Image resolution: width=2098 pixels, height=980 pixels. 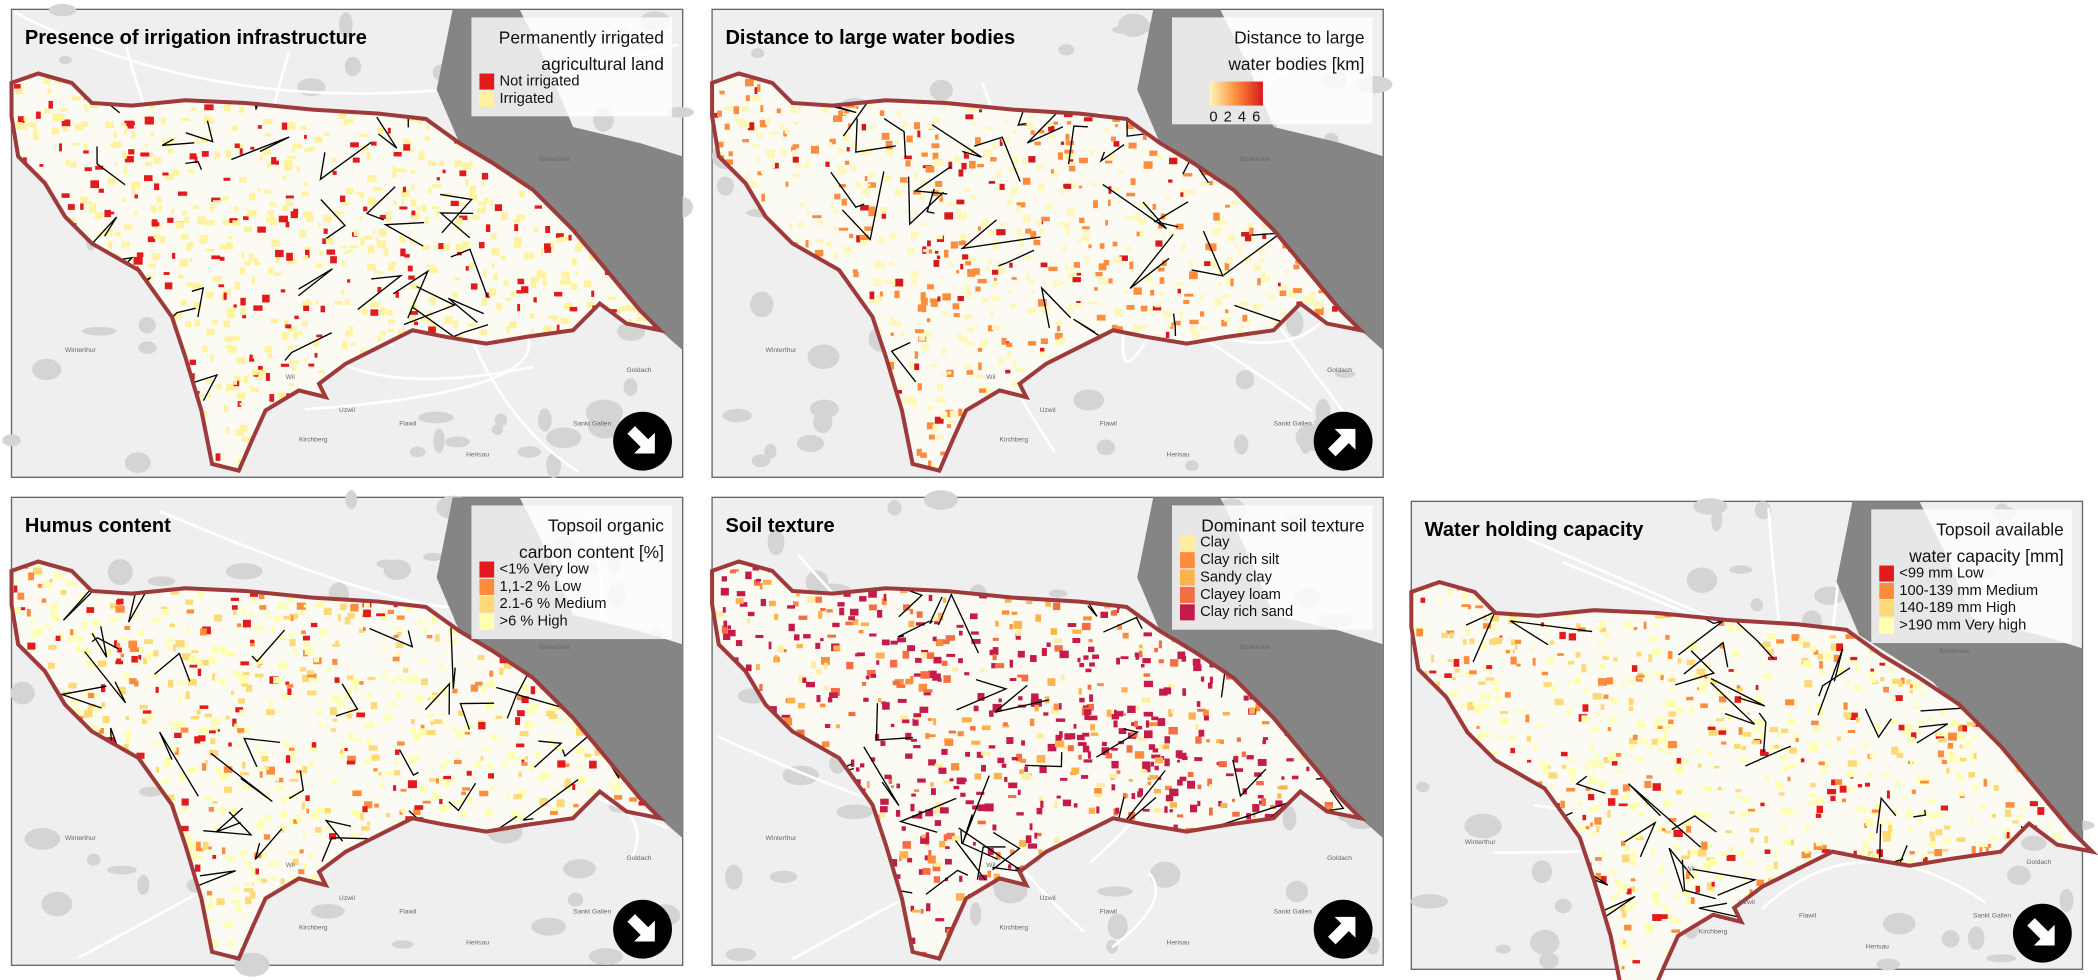 What do you see at coordinates (1242, 118) in the screenshot?
I see `legend-tick: 4` at bounding box center [1242, 118].